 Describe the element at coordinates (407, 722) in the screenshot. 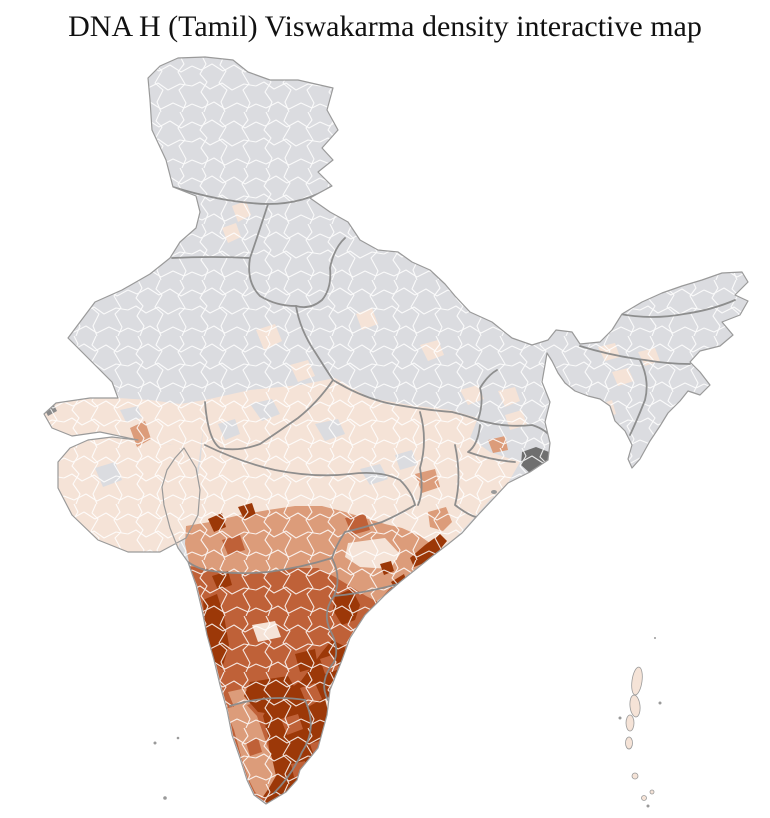

I see `small-islets` at that location.